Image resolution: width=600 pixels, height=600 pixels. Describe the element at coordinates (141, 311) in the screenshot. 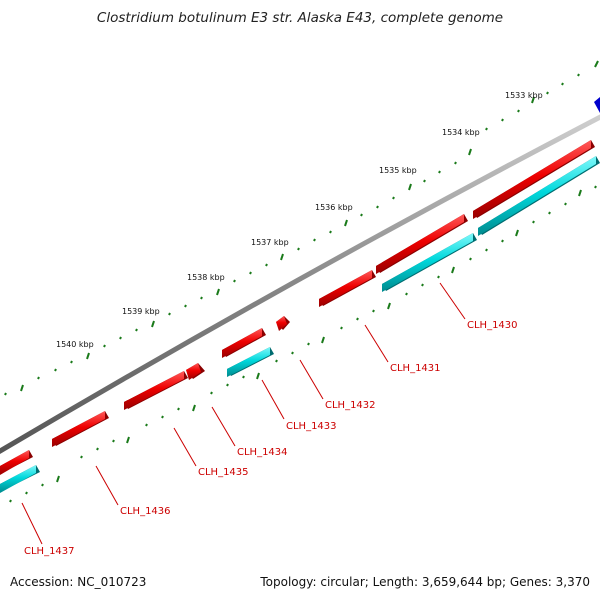

I see `scale-label: 1539 kbp` at that location.